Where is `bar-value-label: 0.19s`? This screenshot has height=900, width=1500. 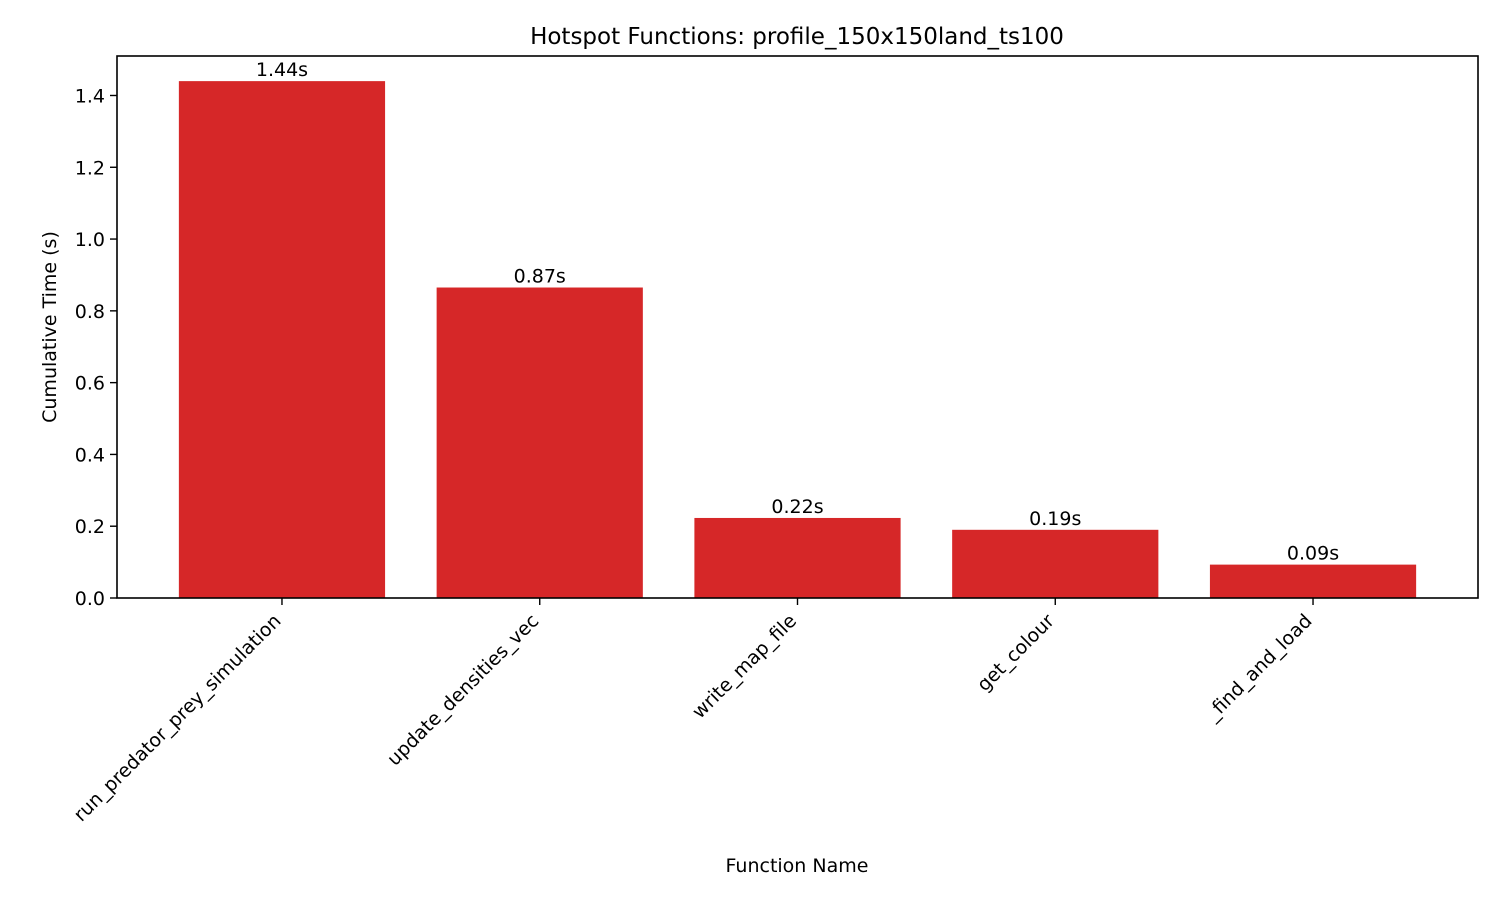
bar-value-label: 0.19s is located at coordinates (1055, 519).